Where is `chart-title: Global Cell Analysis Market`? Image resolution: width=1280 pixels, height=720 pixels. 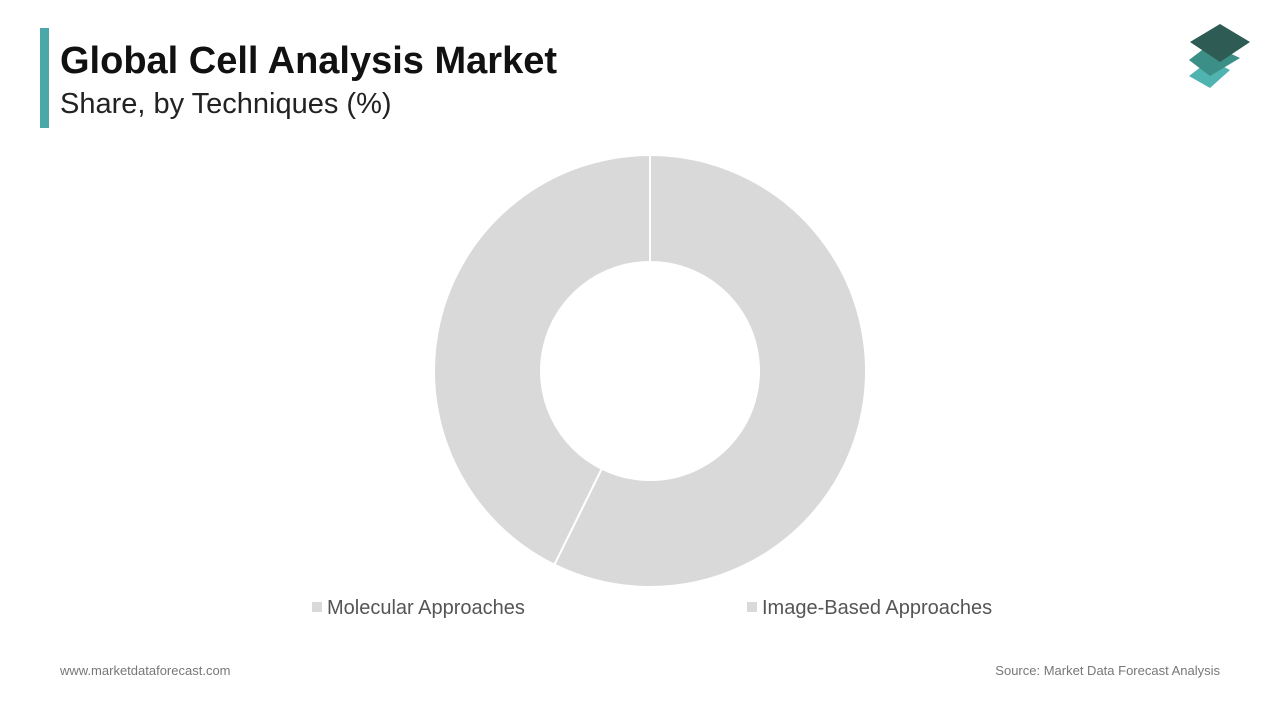 chart-title: Global Cell Analysis Market is located at coordinates (308, 61).